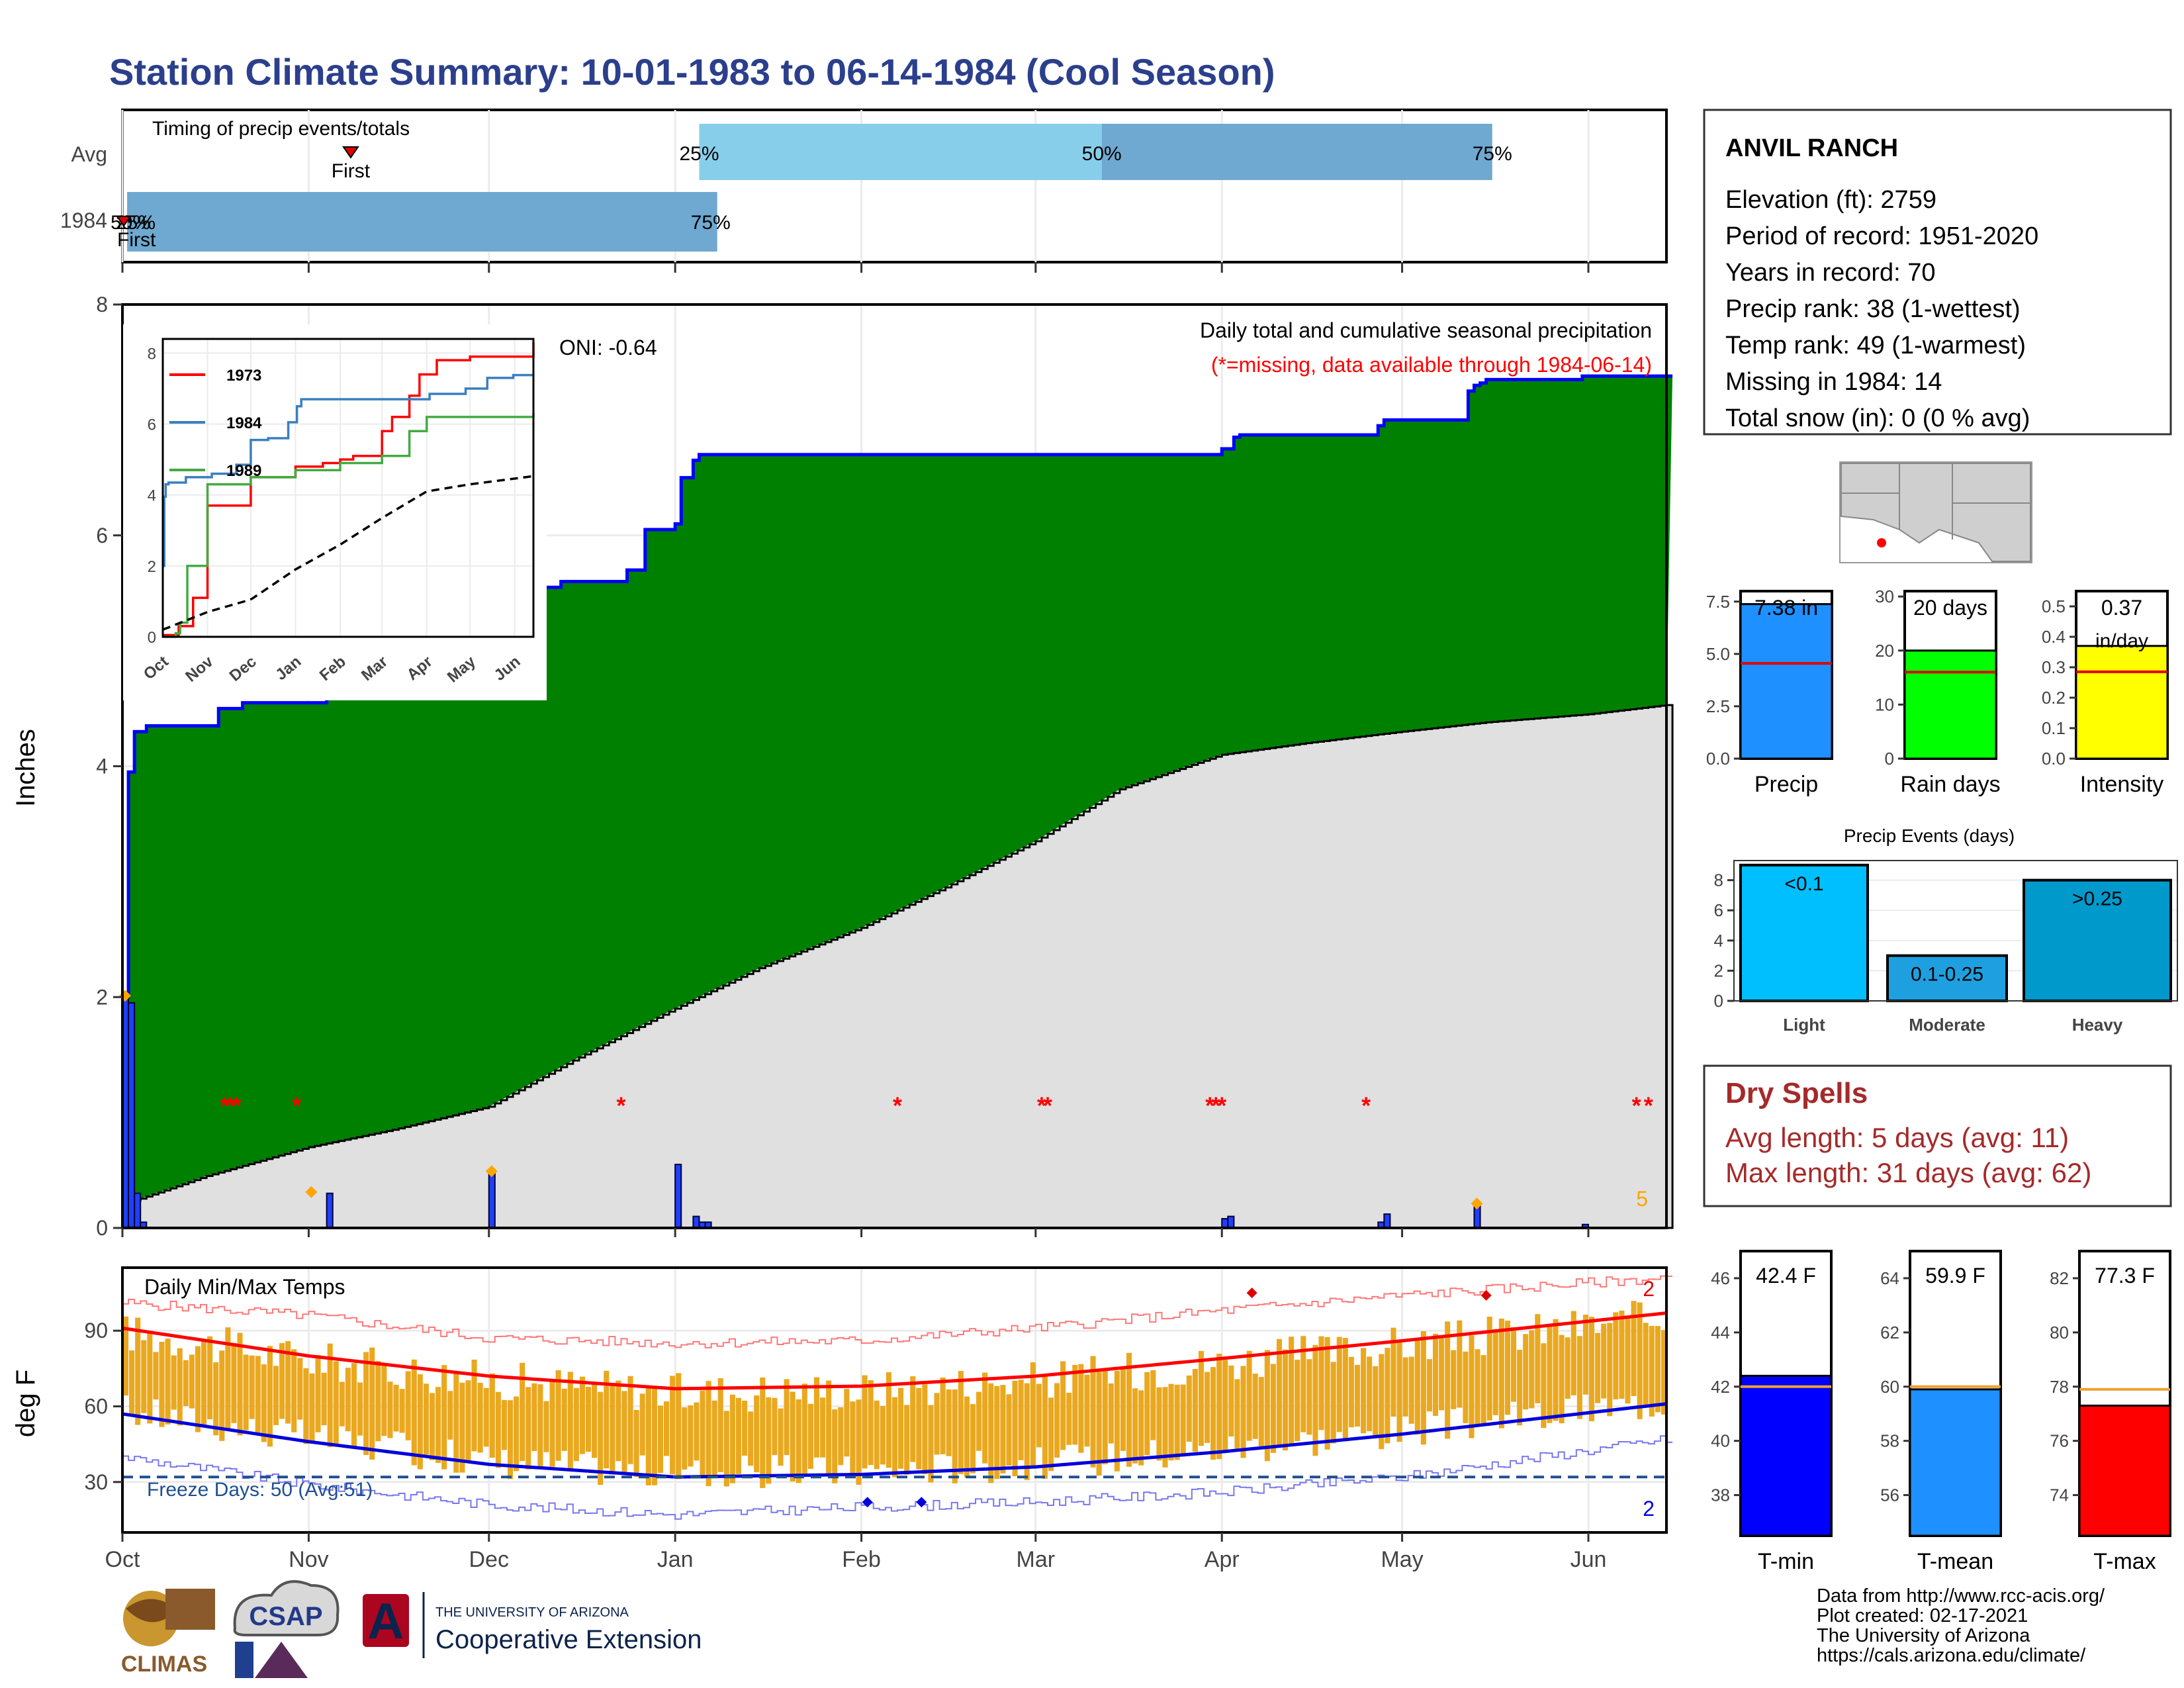 The height and width of the screenshot is (1688, 2184). Describe the element at coordinates (1950, 784) in the screenshot. I see `summary-bar-label: Rain days` at that location.